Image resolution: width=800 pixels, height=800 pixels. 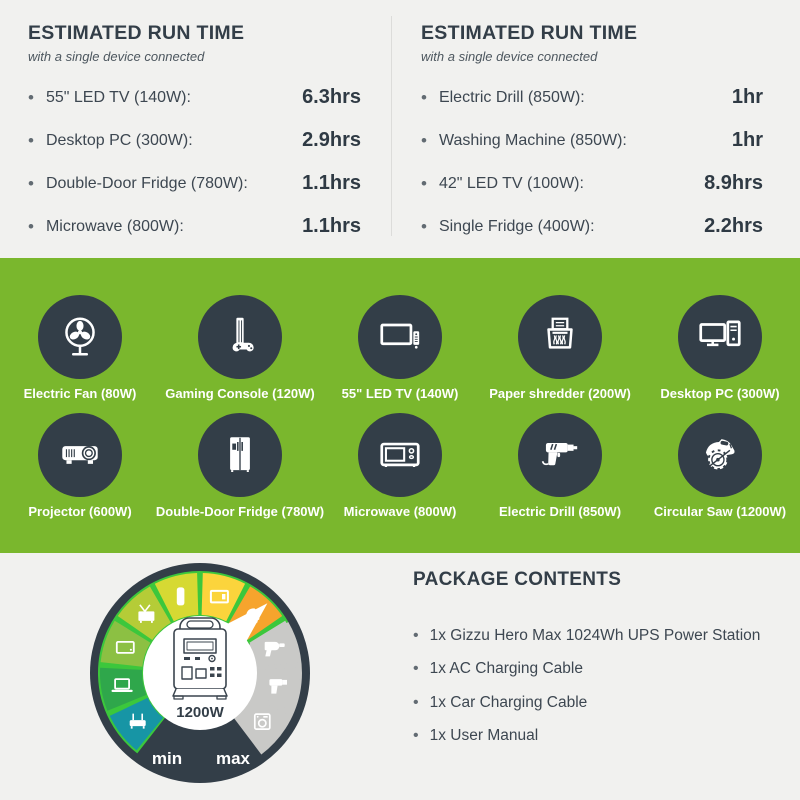 What do you see at coordinates (80, 337) in the screenshot?
I see `electric-fan-icon` at bounding box center [80, 337].